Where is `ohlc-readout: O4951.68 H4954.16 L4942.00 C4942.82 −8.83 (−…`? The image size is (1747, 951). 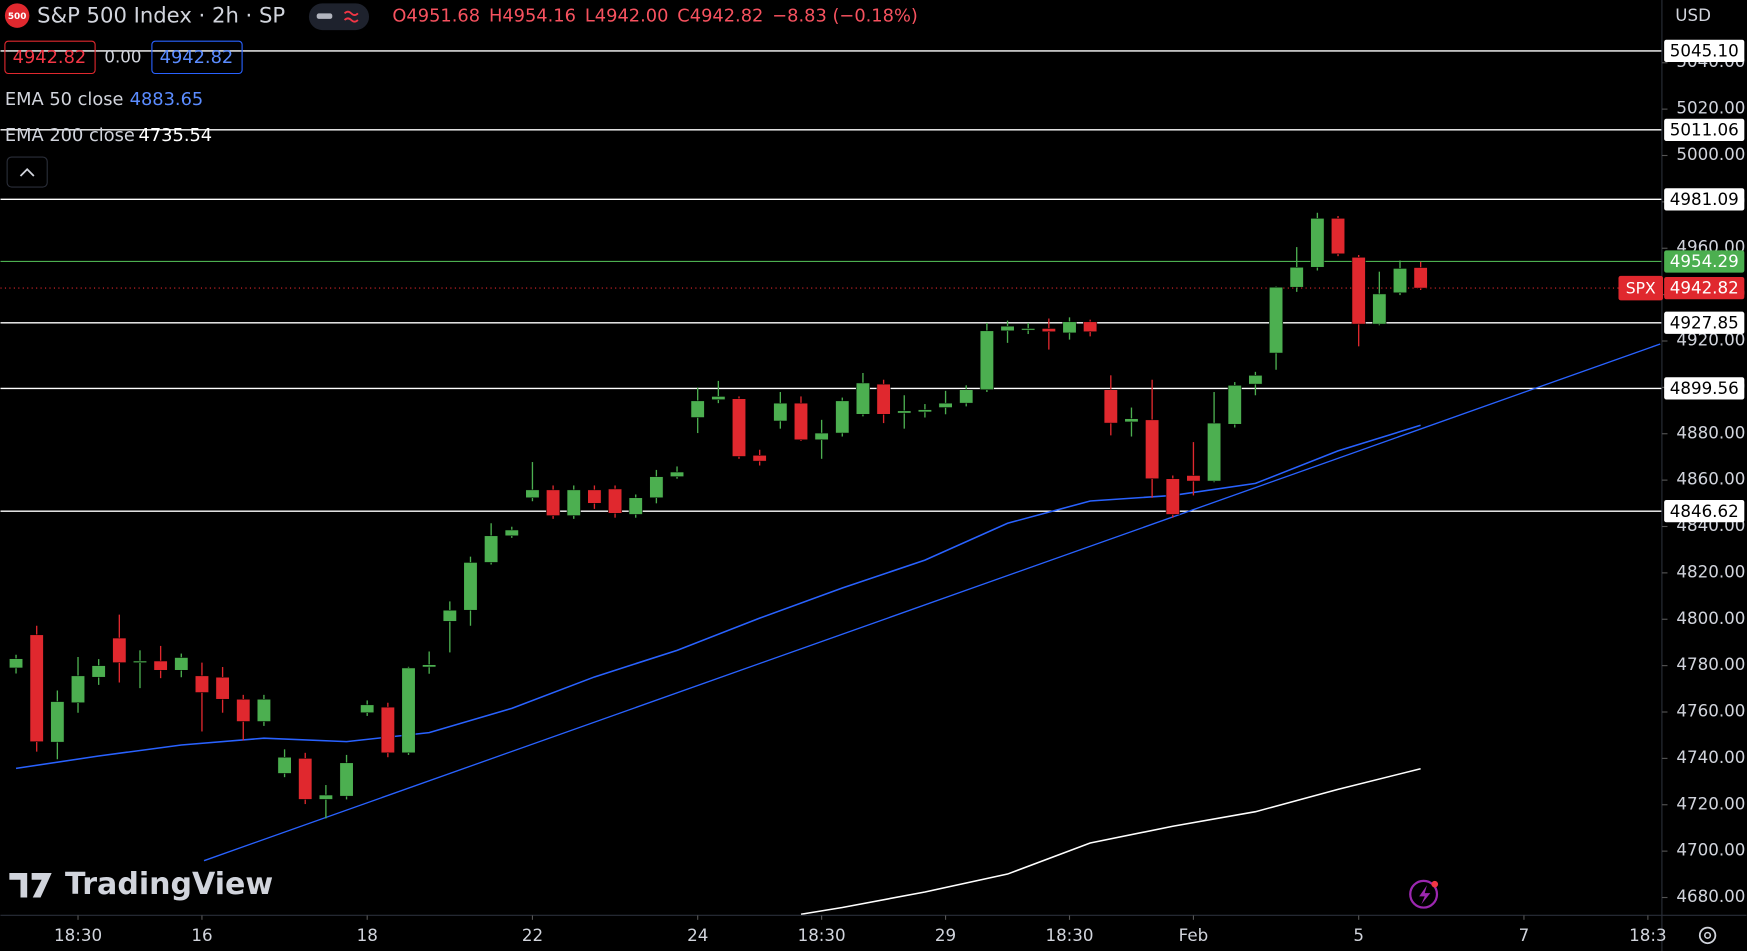 ohlc-readout: O4951.68 H4954.16 L4942.00 C4942.82 −8.83 (−… is located at coordinates (654, 16).